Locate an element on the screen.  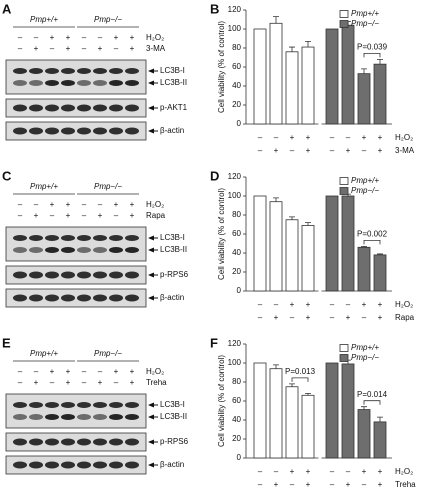
y-axis-label: Cell viability (% of control) is located at coordinates (221, 67).